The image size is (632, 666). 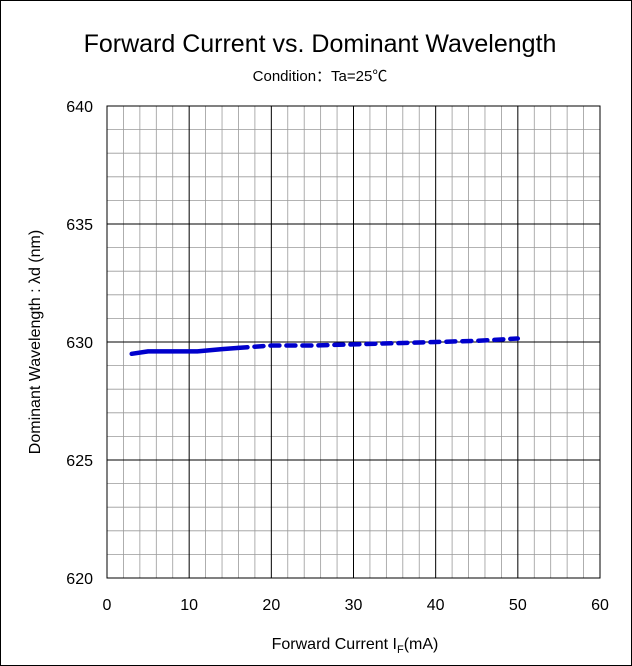 What do you see at coordinates (107, 605) in the screenshot?
I see `x-tick-label: 0` at bounding box center [107, 605].